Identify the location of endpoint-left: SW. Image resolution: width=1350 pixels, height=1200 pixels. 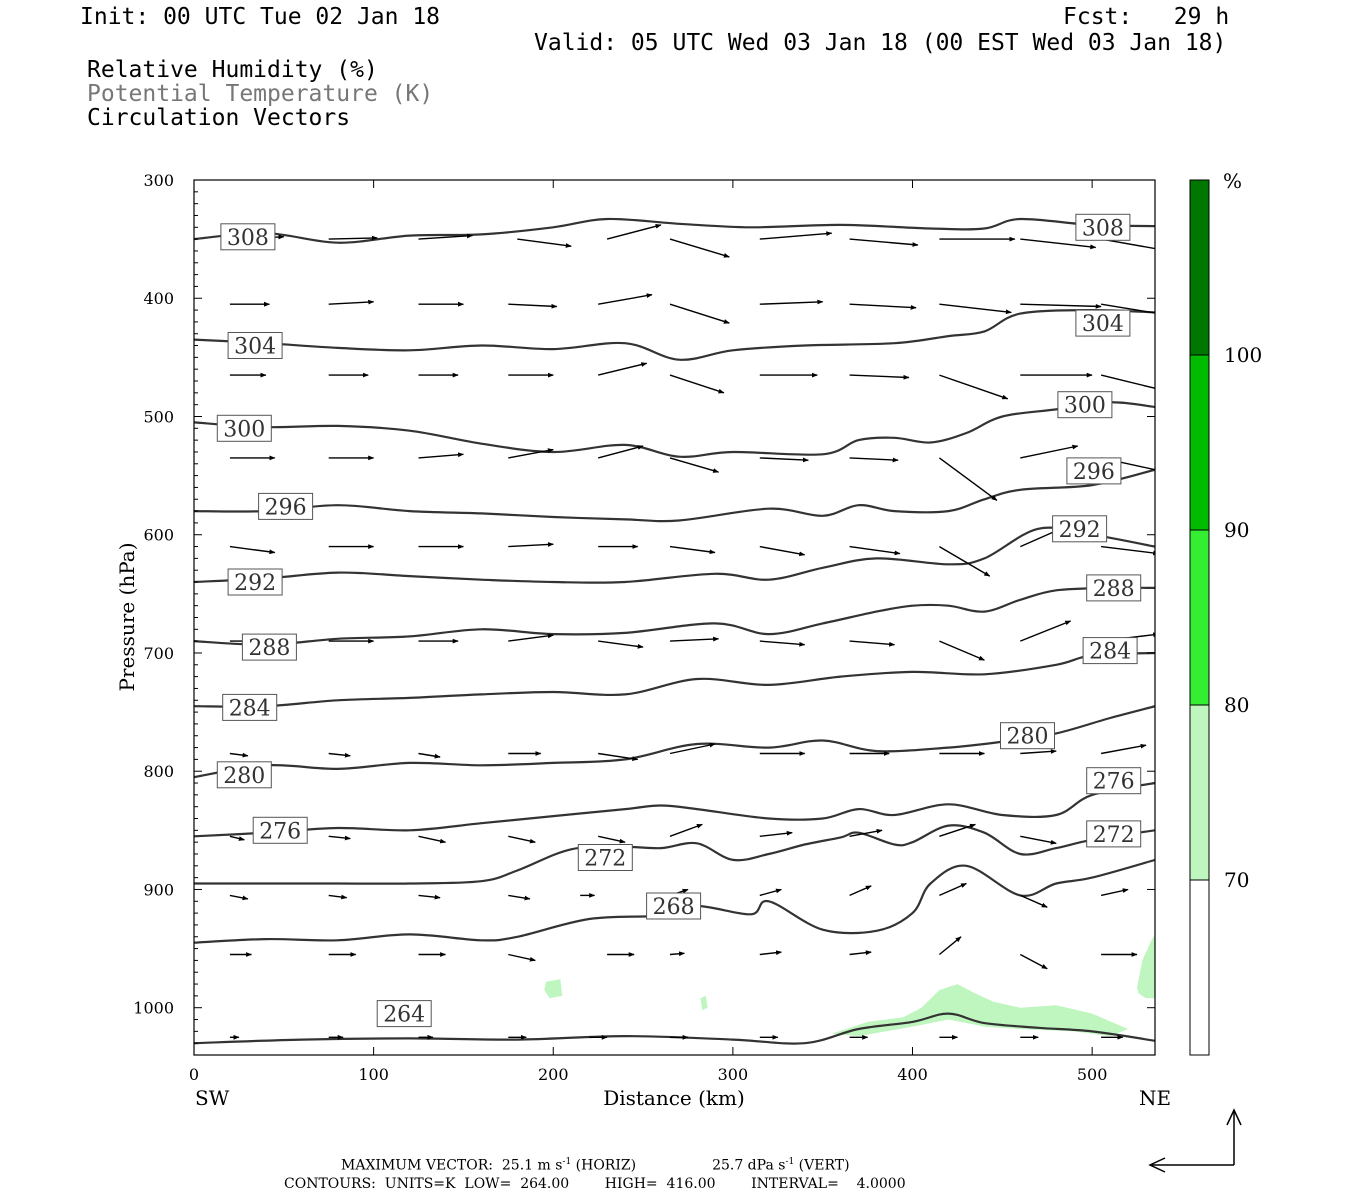
(212, 1098).